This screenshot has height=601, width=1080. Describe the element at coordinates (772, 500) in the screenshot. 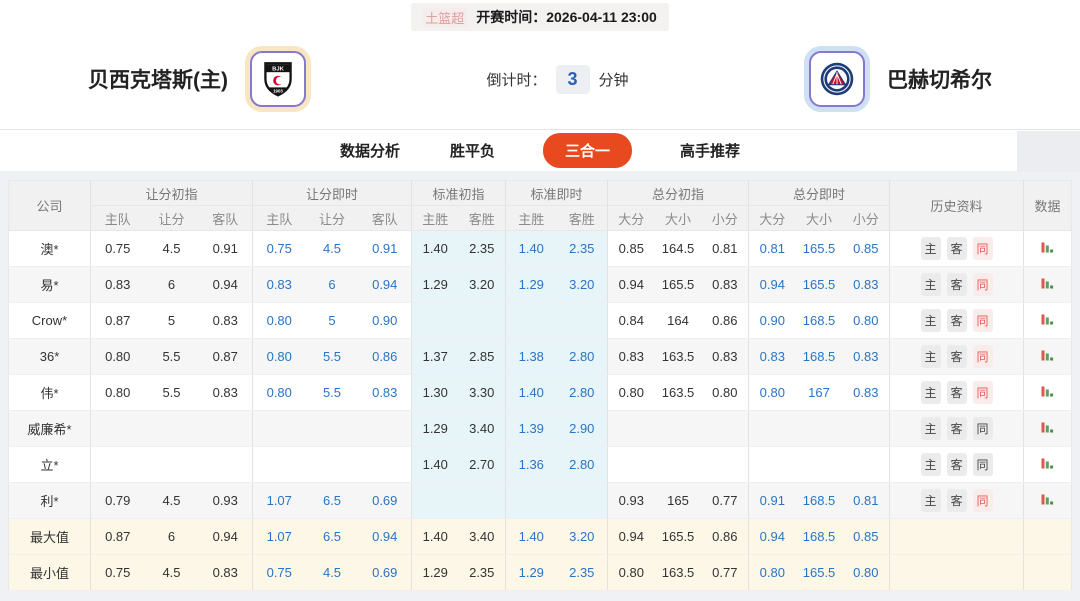

I see `odds-cell: 0.91` at that location.